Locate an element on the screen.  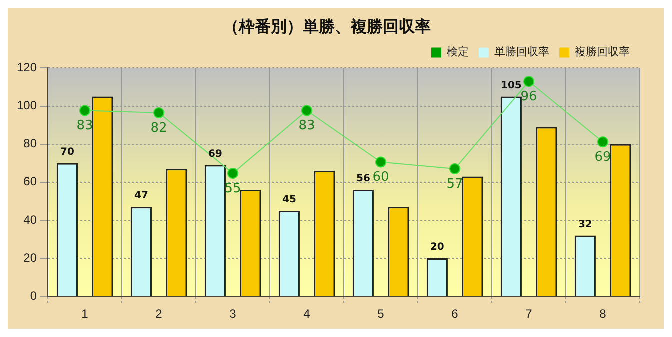
data-label: 82 is located at coordinates (159, 128).